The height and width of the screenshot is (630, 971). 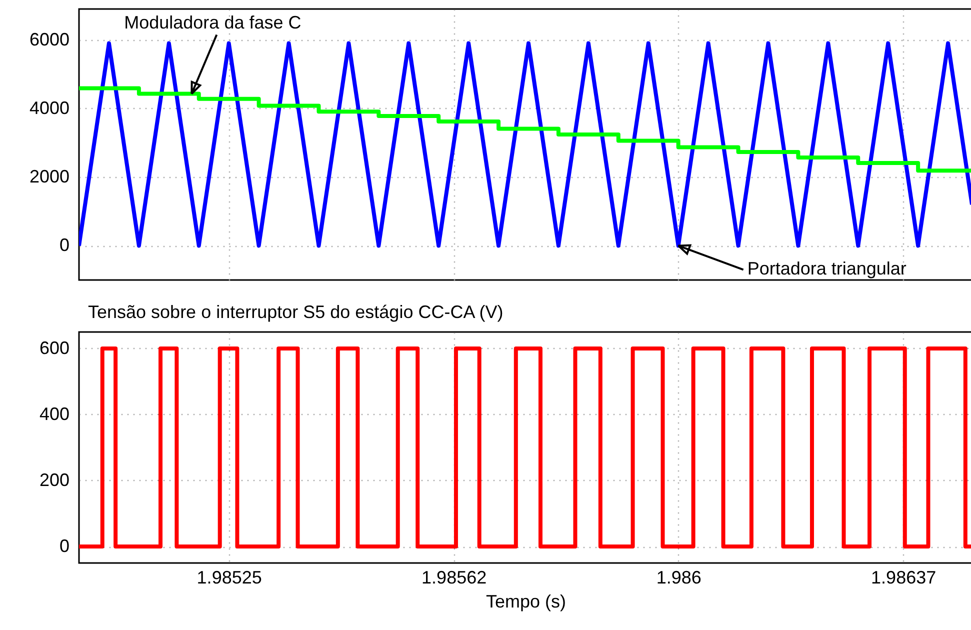 What do you see at coordinates (296, 312) in the screenshot?
I see `chart-title: Tensão sobre o interruptor S5 do estágio CC-CA (V)` at bounding box center [296, 312].